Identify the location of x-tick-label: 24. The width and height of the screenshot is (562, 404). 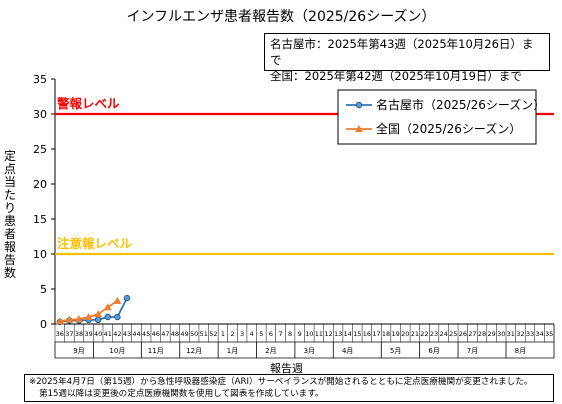
(444, 334).